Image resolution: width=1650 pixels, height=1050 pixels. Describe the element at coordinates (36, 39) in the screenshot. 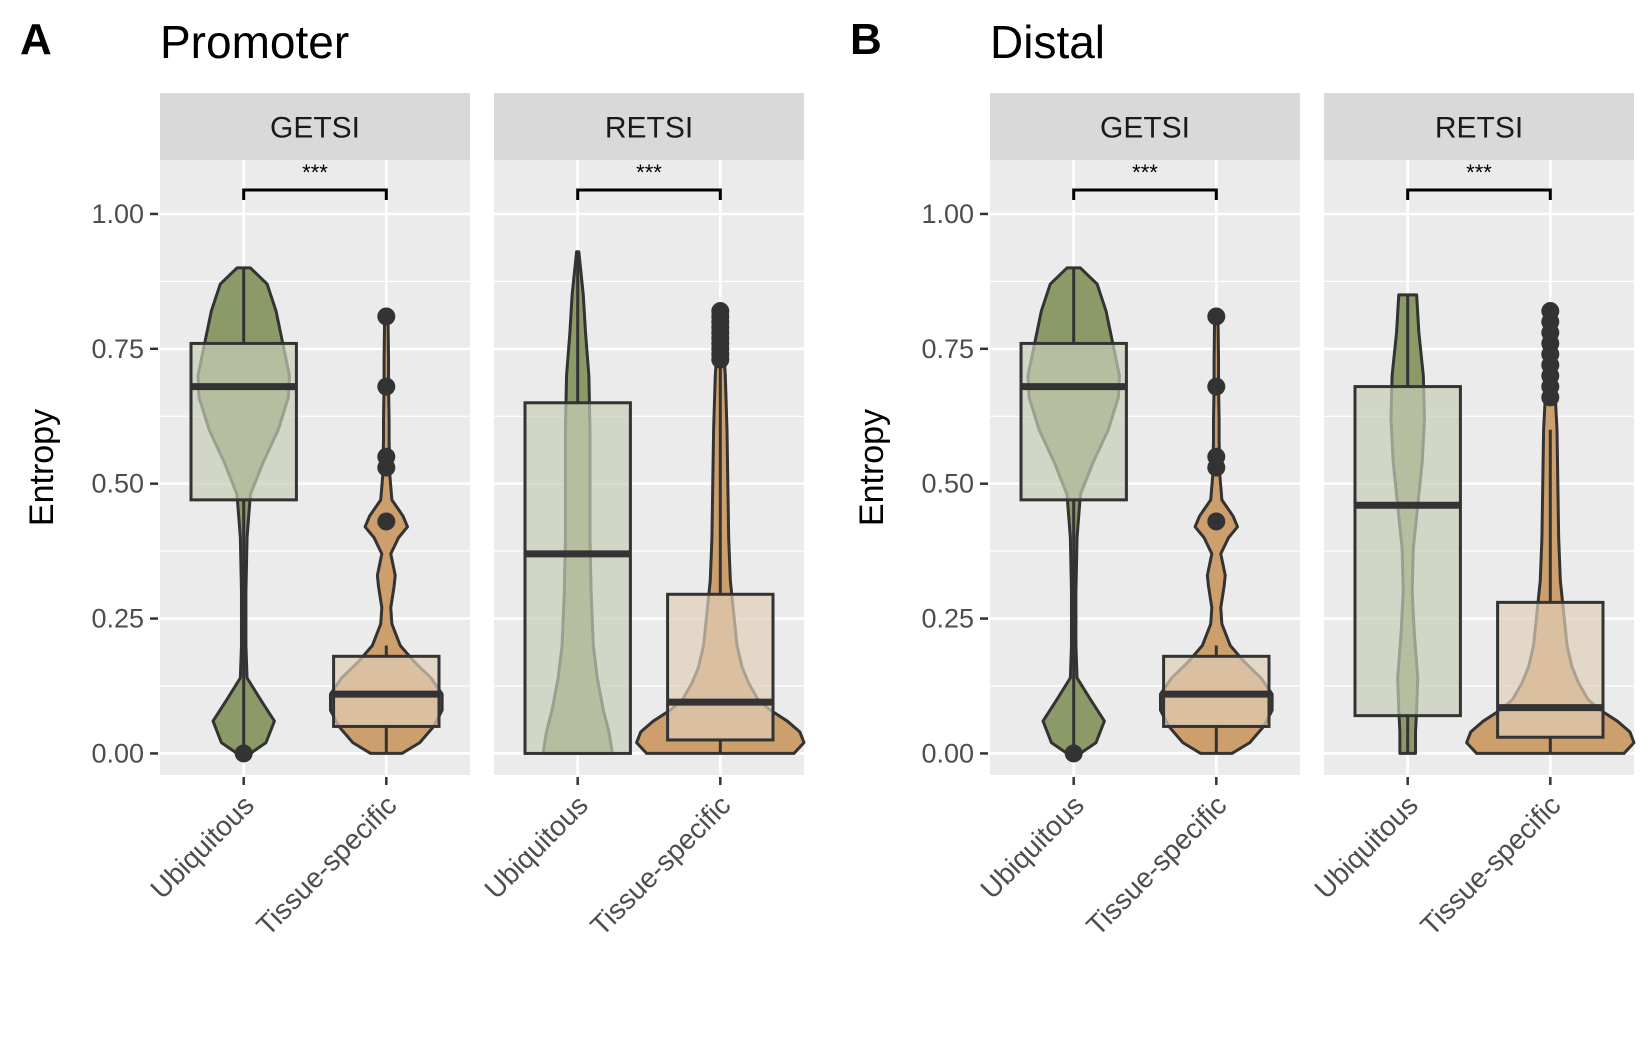

I see `panel-letter: A` at that location.